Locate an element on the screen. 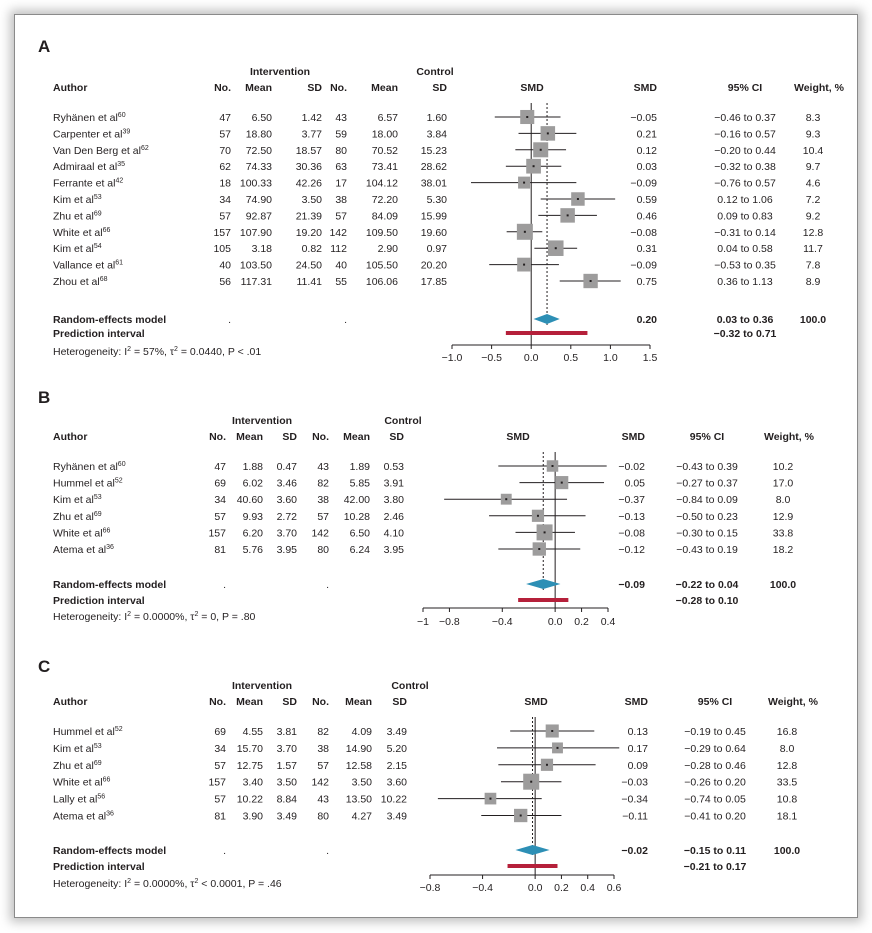  pooled-label: Random-effects model is located at coordinates (109, 851).